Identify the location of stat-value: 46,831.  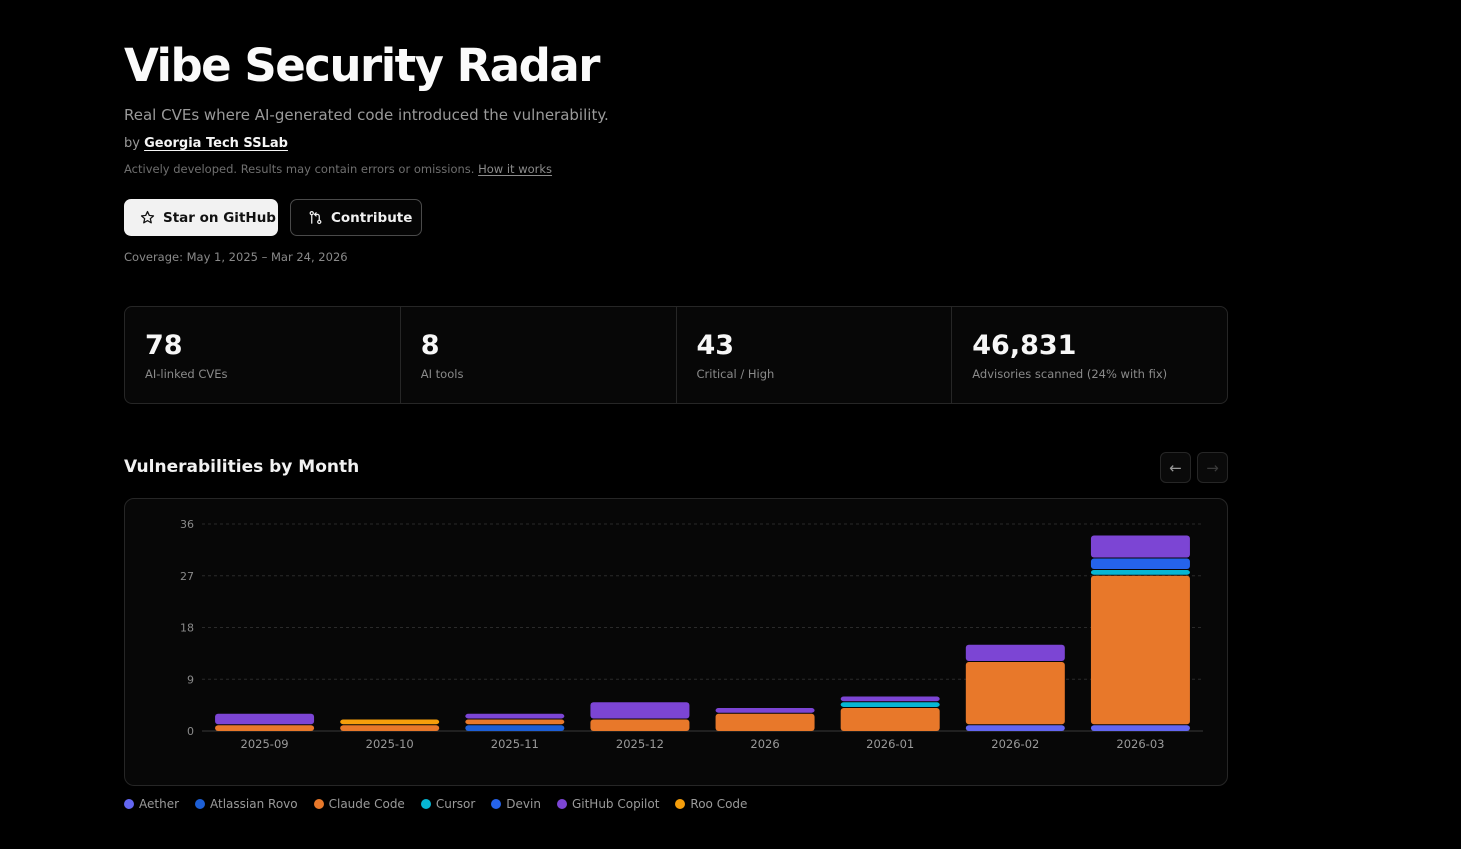
(1024, 345).